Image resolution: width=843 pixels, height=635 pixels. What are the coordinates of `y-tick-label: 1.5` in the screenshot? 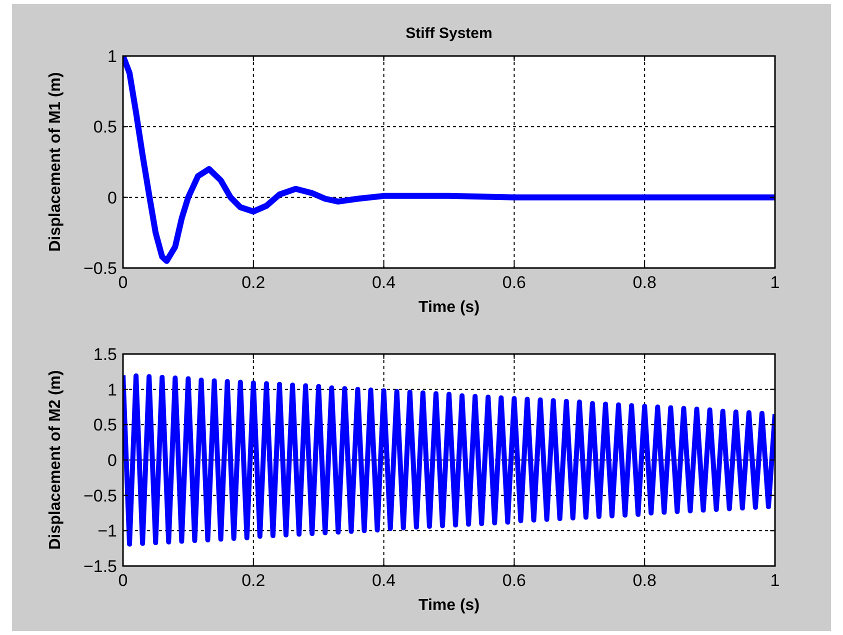 It's located at (105, 354).